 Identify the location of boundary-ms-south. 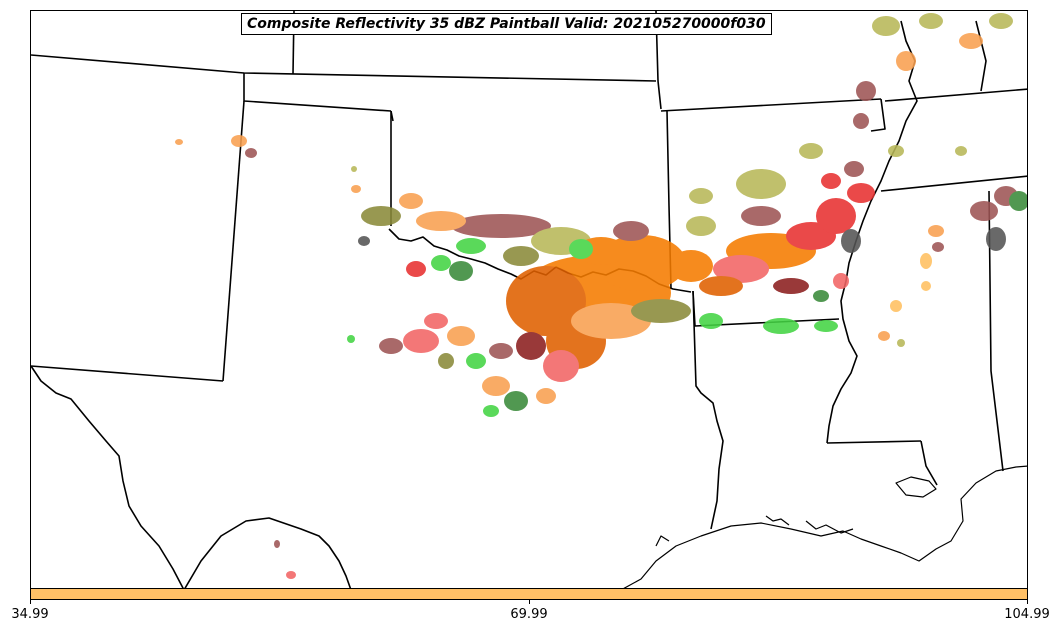
(929, 463).